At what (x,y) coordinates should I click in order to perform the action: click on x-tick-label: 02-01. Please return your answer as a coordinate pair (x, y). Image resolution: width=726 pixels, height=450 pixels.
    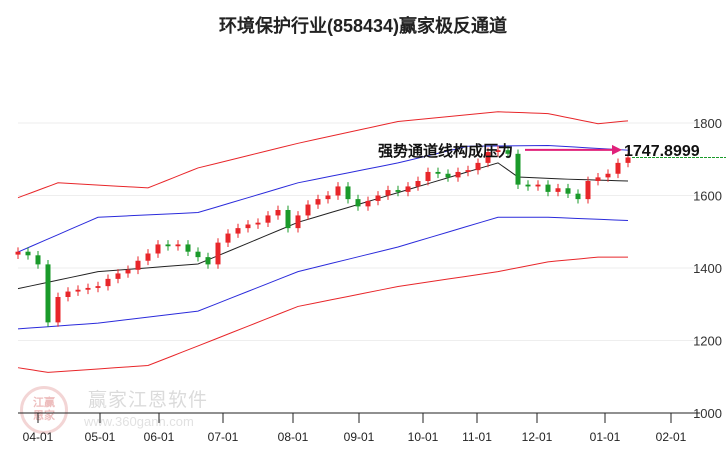
    Looking at the image, I should click on (671, 437).